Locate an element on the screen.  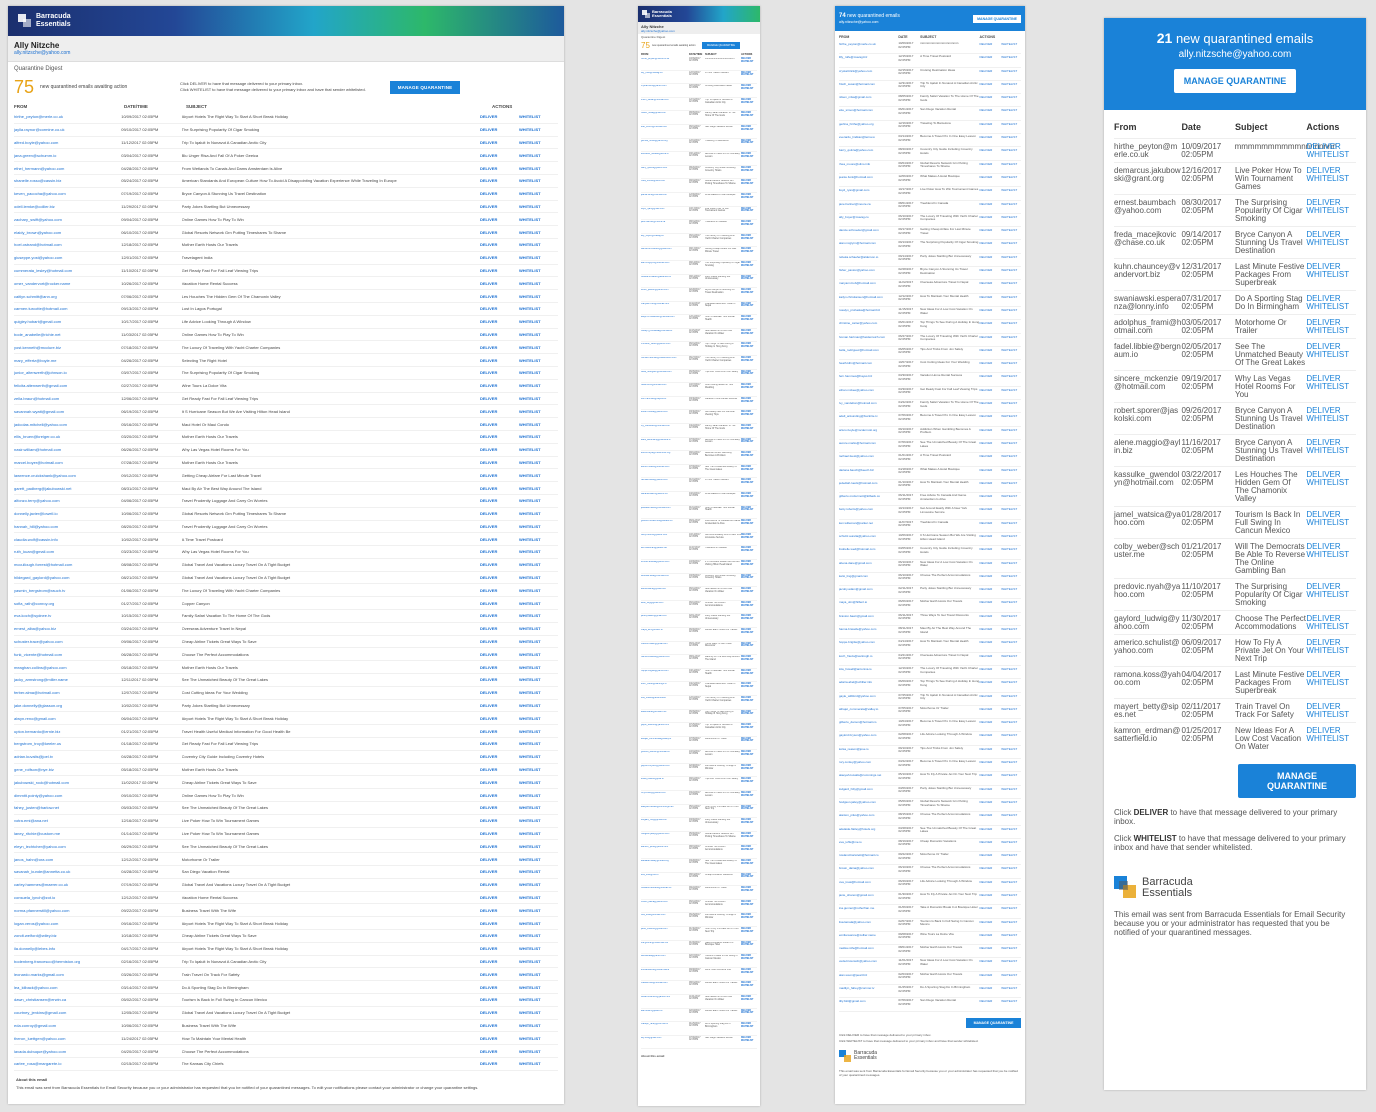
sender-email: gayle_williford@yahoo.com is located at coordinates (655, 725).